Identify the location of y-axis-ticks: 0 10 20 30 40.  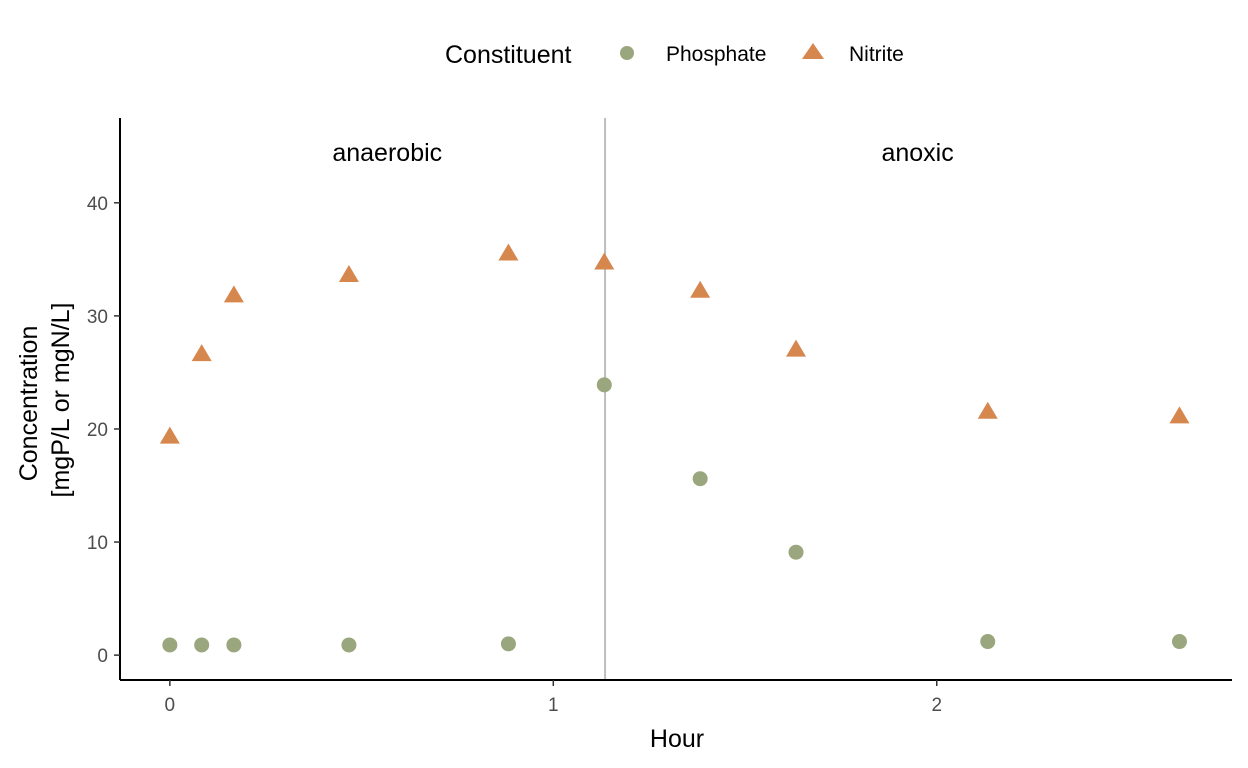
(103, 430).